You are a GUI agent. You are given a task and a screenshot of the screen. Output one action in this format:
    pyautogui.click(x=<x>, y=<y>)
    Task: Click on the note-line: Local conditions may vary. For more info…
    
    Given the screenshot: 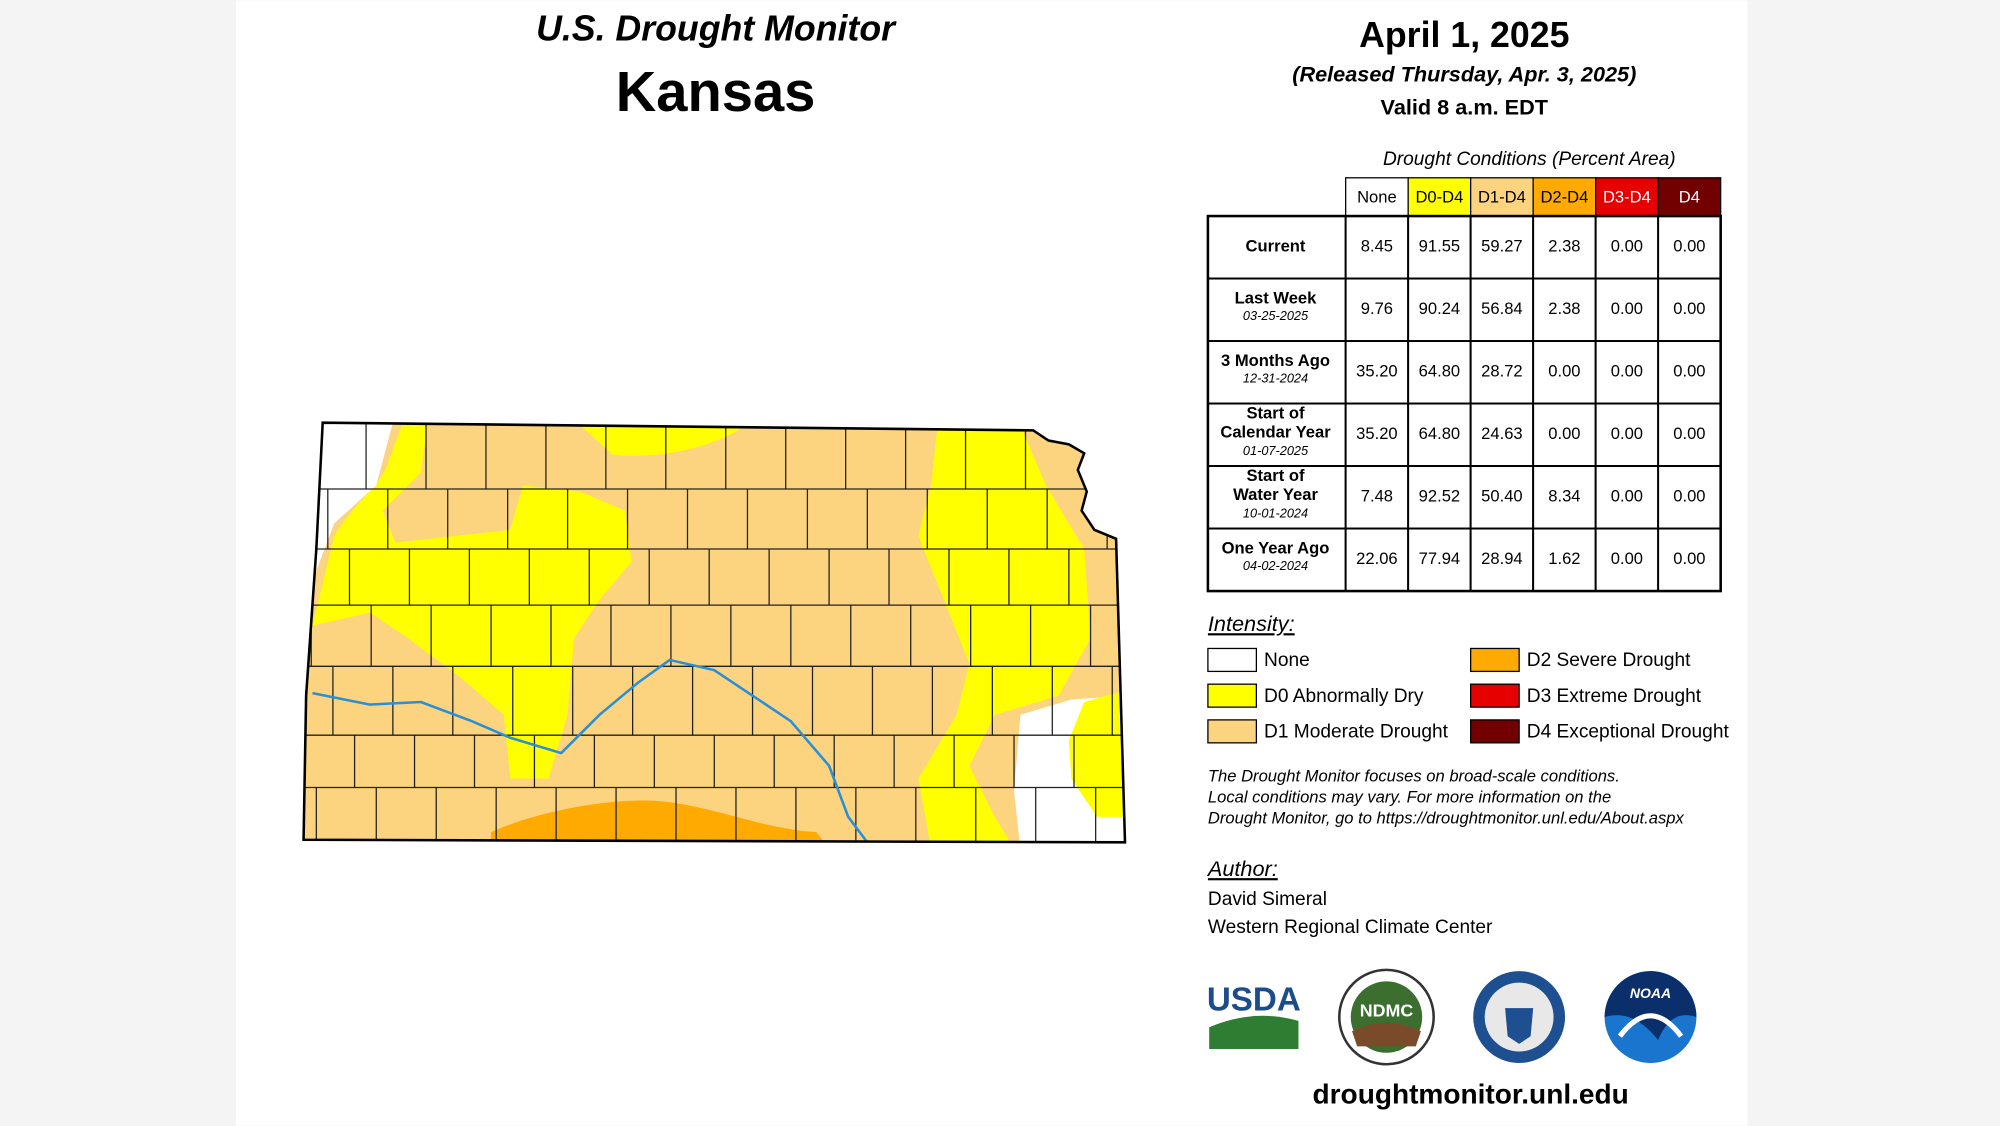 What is the action you would take?
    pyautogui.click(x=1409, y=797)
    